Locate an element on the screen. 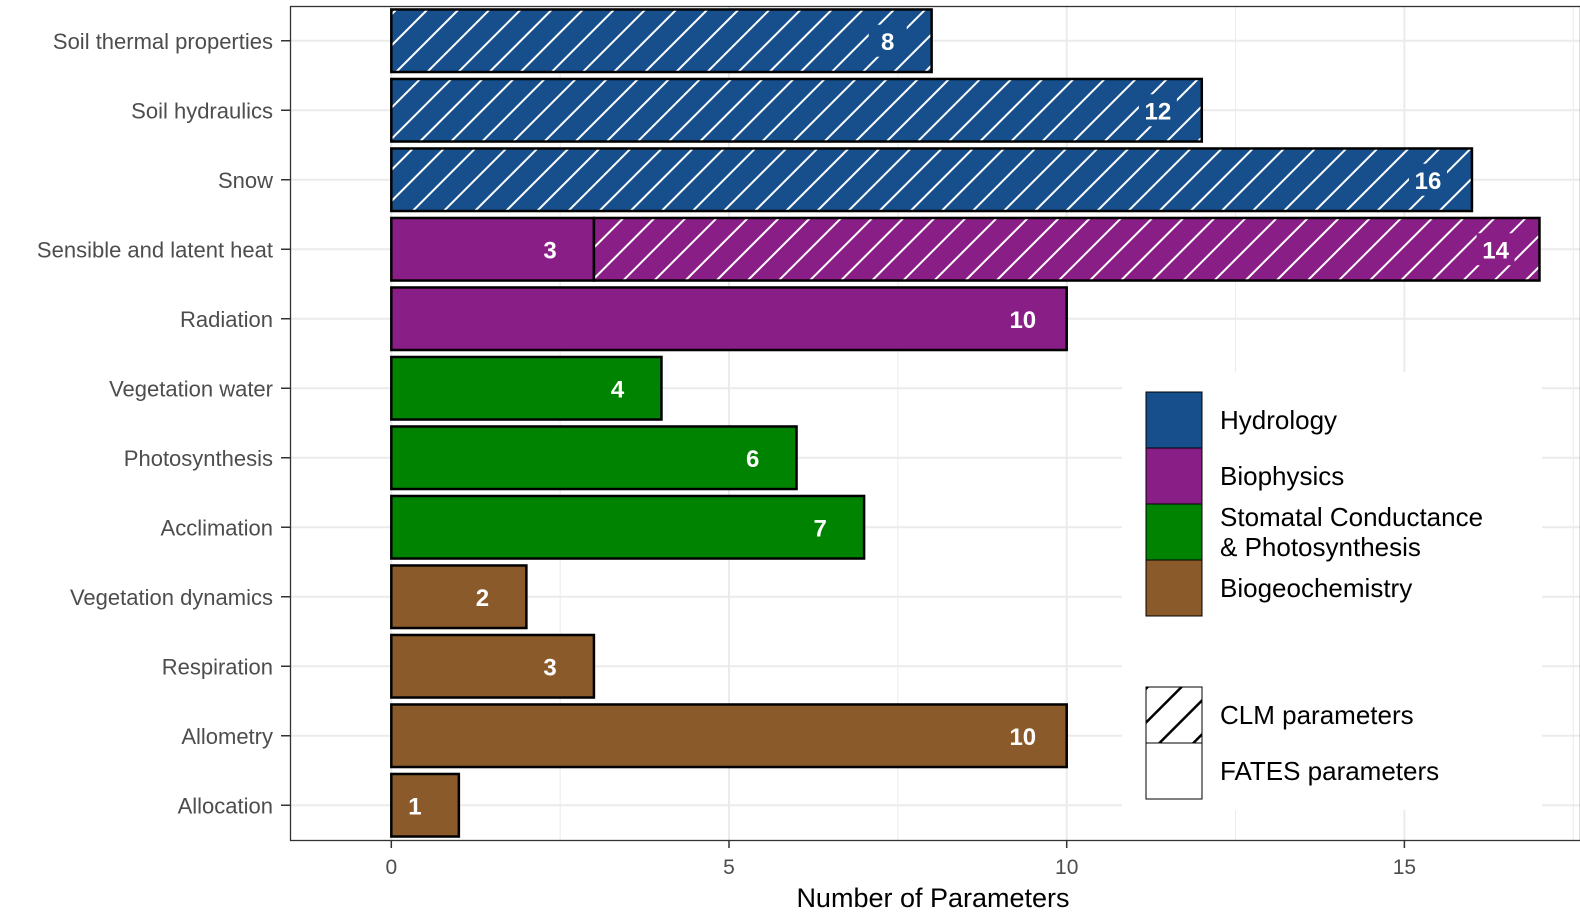 The height and width of the screenshot is (922, 1580). category-label: Vegetation dynamics is located at coordinates (171, 597).